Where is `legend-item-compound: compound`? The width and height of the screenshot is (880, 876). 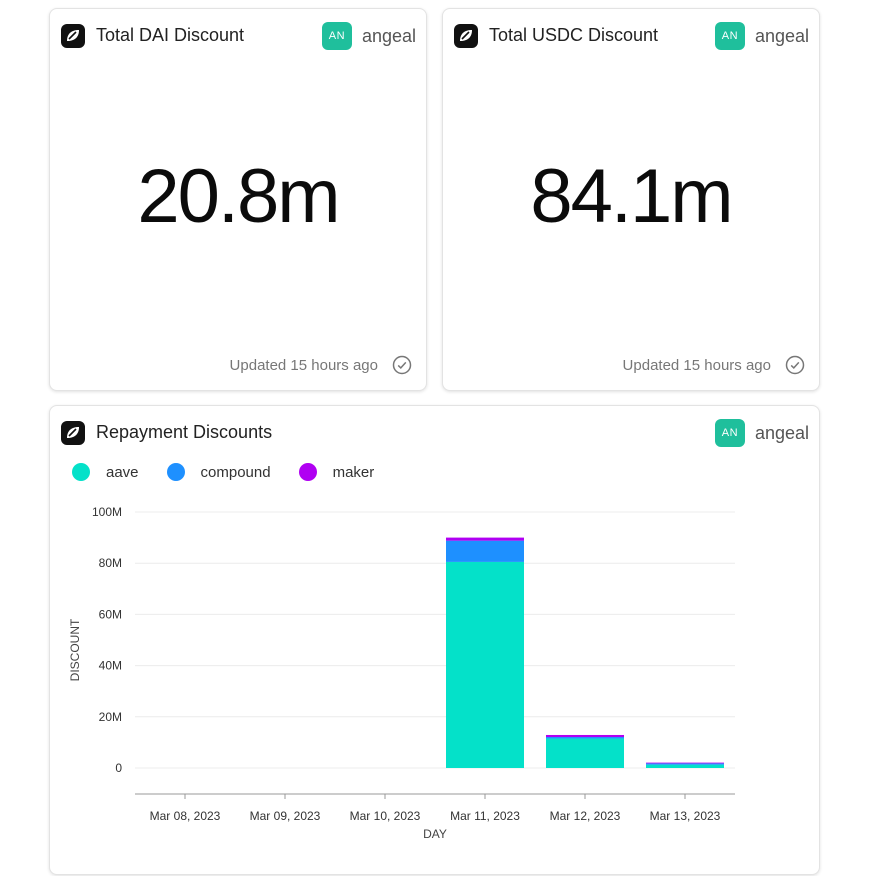
legend-item-compound: compound is located at coordinates (218, 472).